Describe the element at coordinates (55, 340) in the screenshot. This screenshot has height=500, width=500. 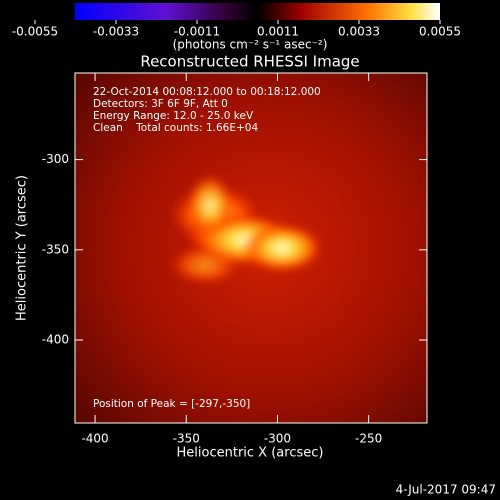
I see `y-tick-label: -400` at that location.